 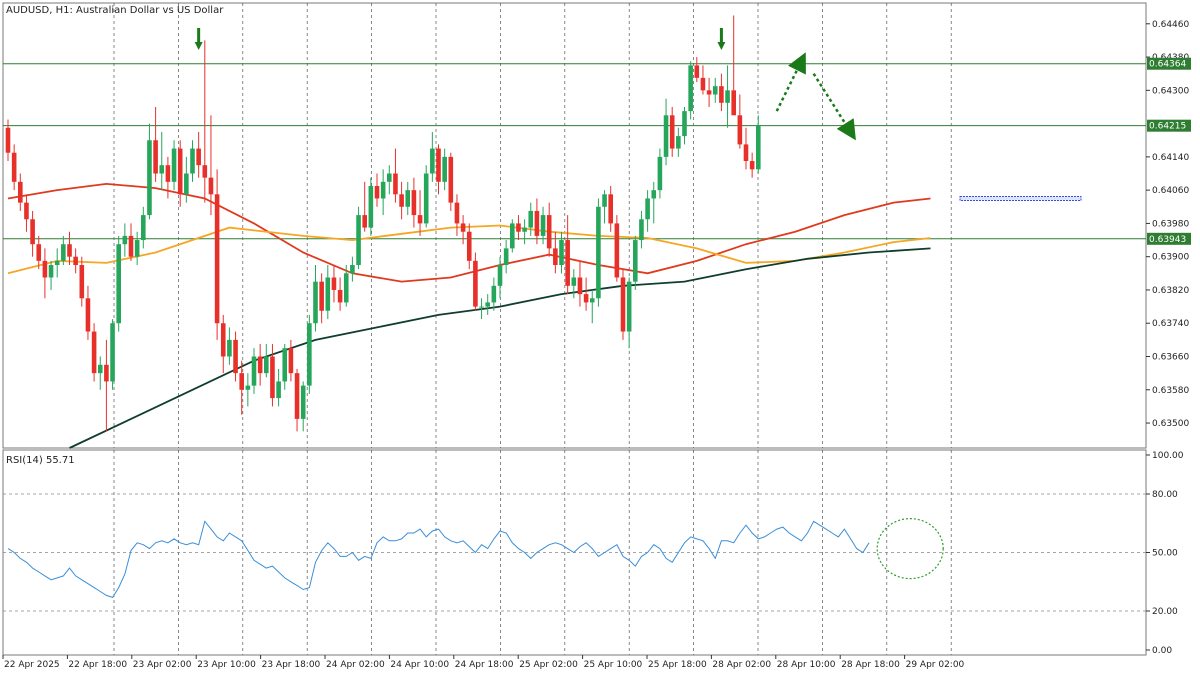 I want to click on rsi-tick-label: 20.00, so click(x=1165, y=612).